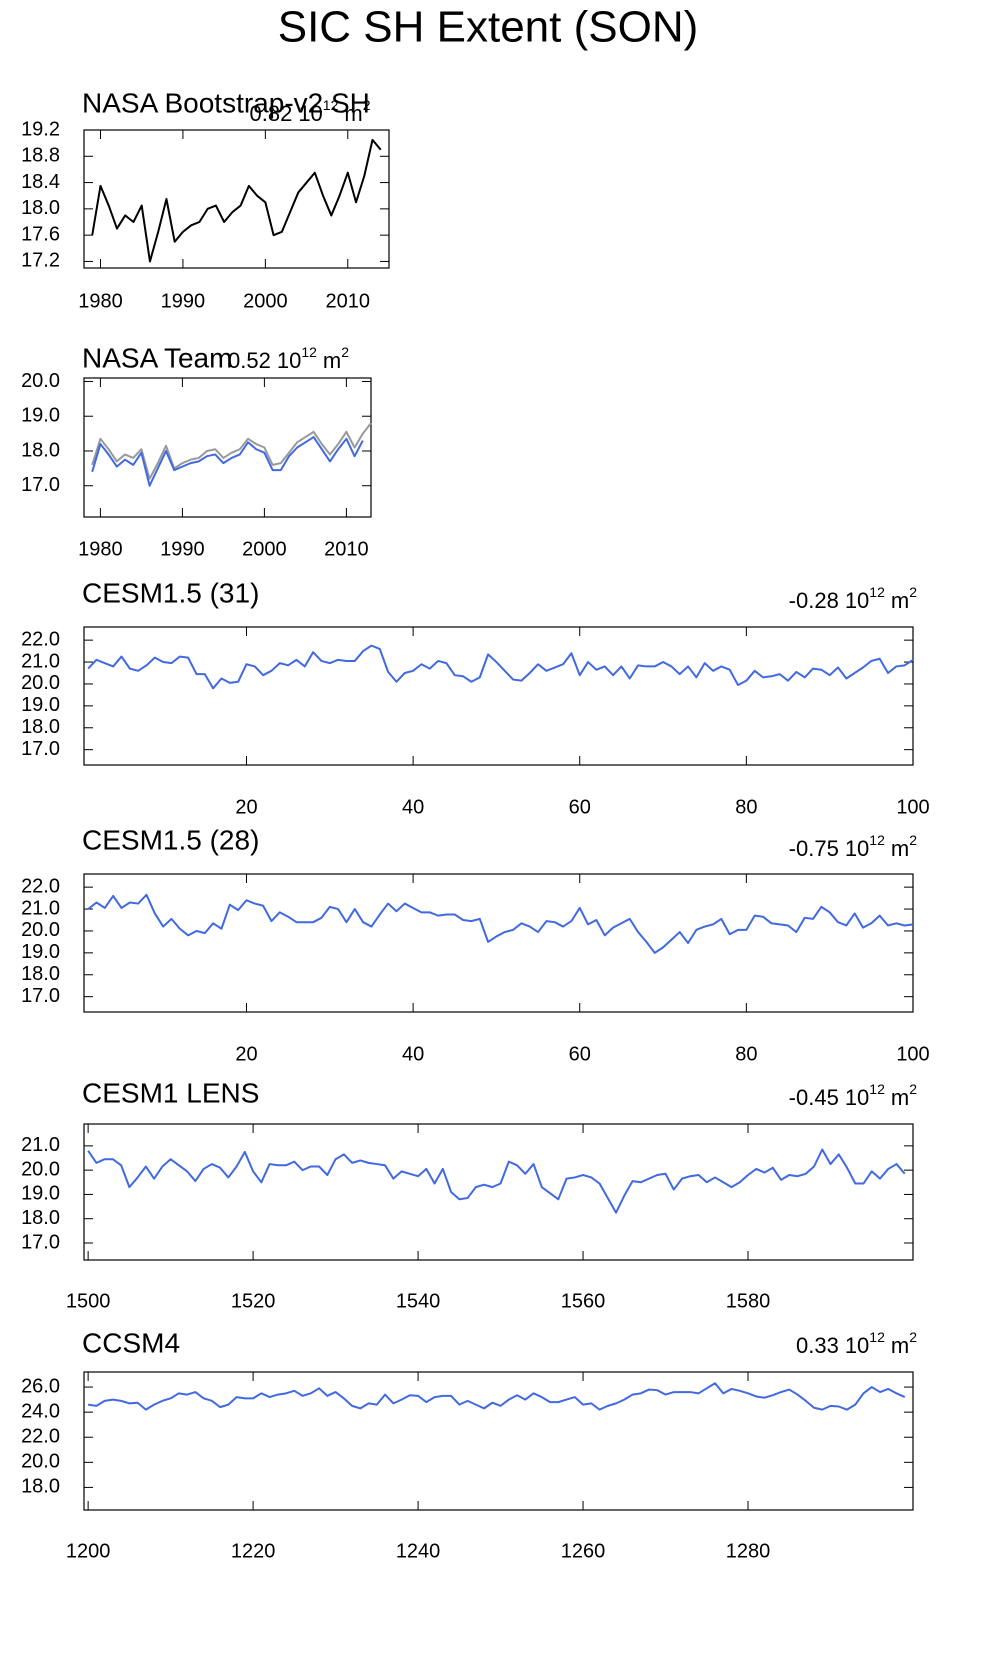 The height and width of the screenshot is (1678, 1007). I want to click on y-tick-label: 17.2, so click(40, 261).